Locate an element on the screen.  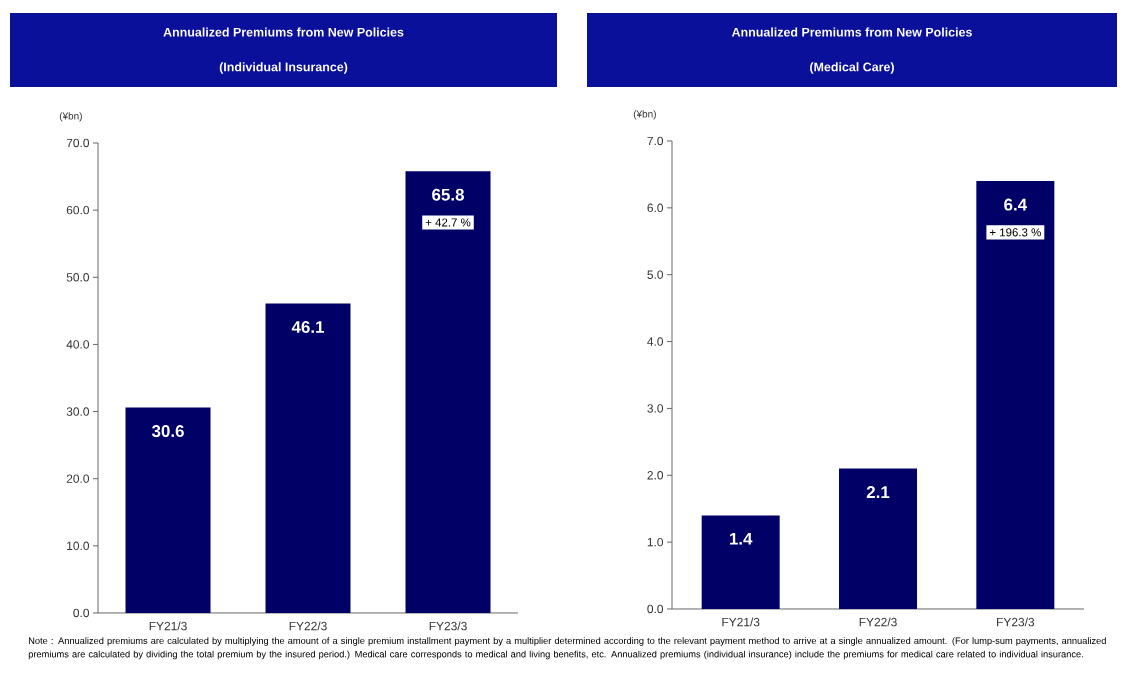
data-label: 2.1 is located at coordinates (878, 492).